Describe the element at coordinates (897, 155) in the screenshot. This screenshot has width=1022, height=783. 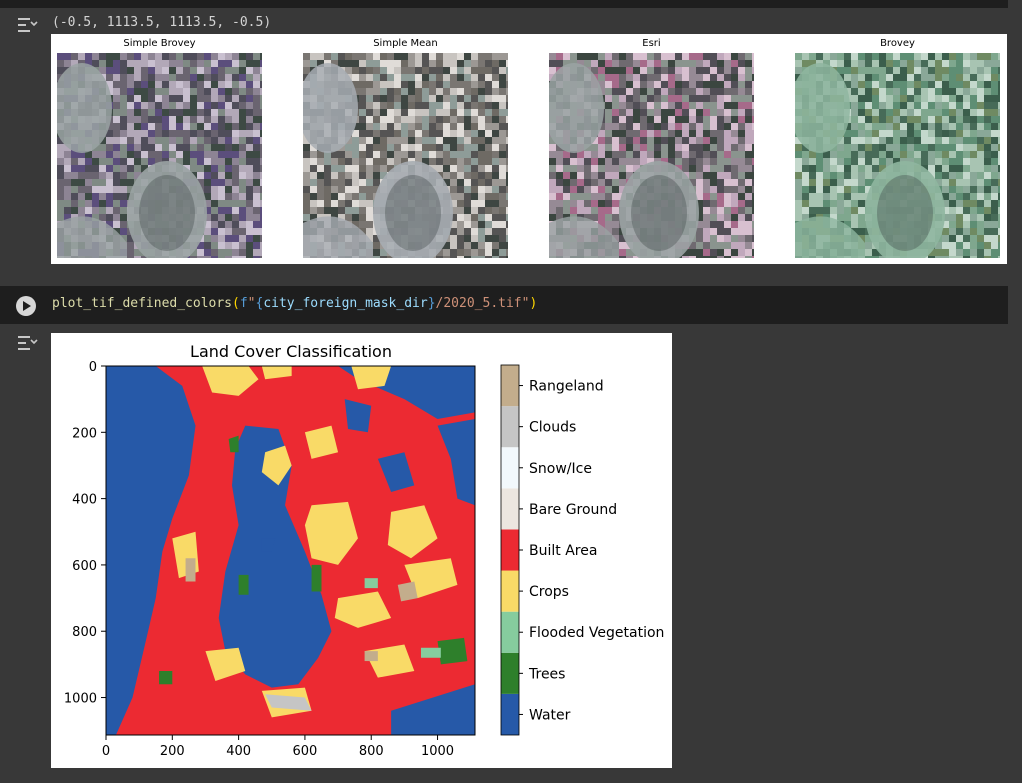
I see `satellite-image-brovey` at that location.